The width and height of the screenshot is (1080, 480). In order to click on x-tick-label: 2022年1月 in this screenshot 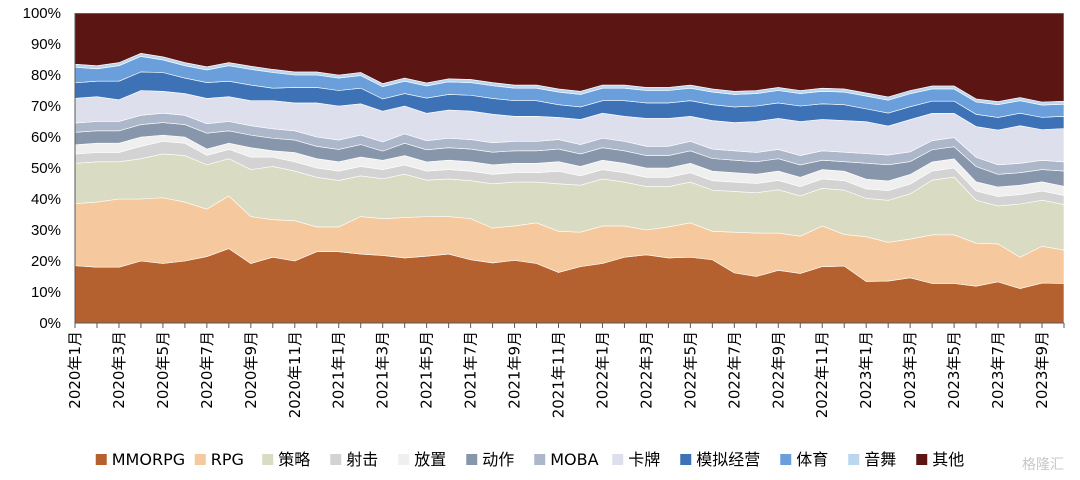, I will do `click(602, 370)`.